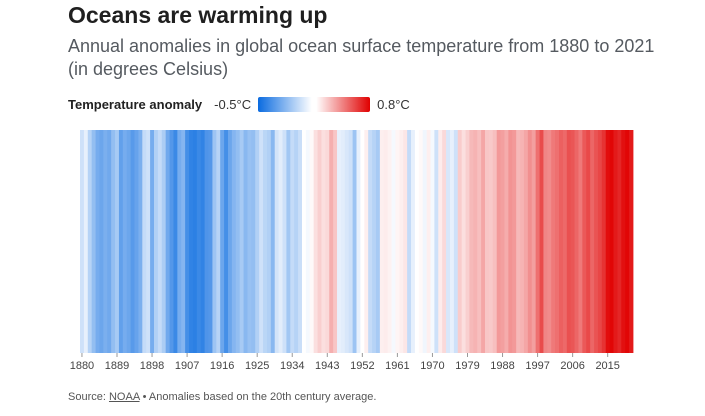  What do you see at coordinates (514, 241) in the screenshot?
I see `stripe-1991` at bounding box center [514, 241].